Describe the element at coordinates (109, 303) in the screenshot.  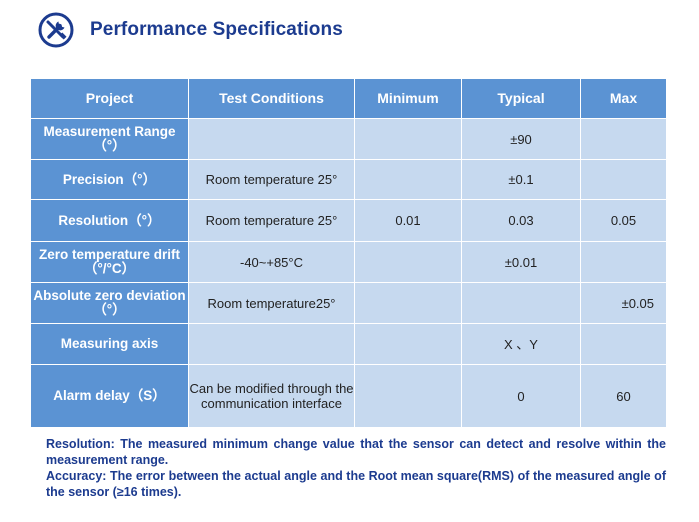
I see `row-project: Absolute zero deviation（°）` at that location.